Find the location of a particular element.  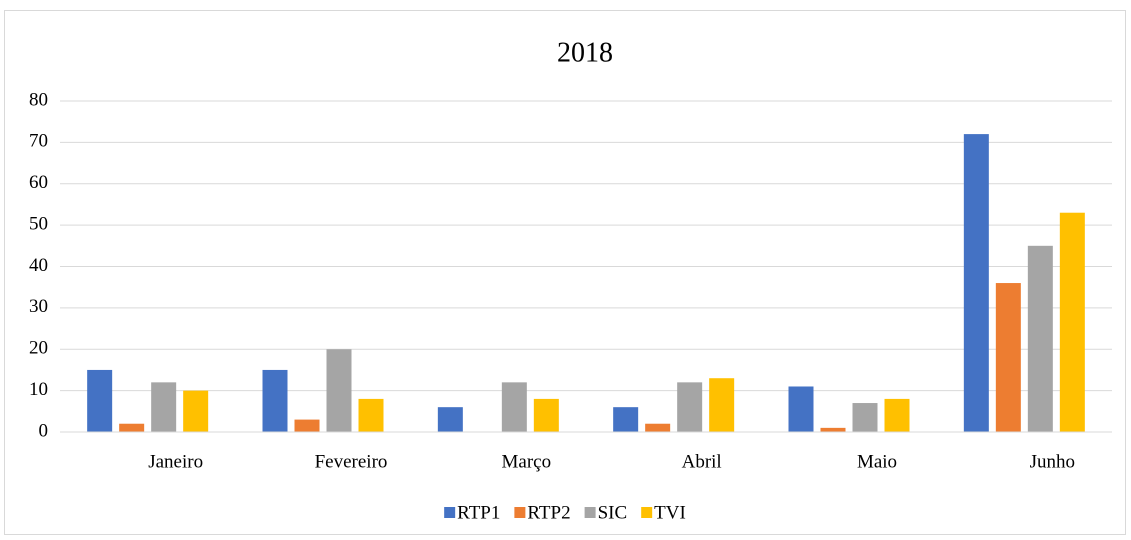

x-tick-label: Maio is located at coordinates (877, 461).